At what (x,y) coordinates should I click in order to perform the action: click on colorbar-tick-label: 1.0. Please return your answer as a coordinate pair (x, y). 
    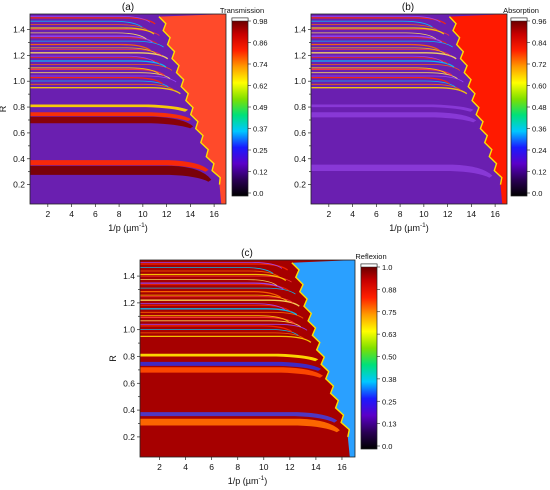
    Looking at the image, I should click on (387, 267).